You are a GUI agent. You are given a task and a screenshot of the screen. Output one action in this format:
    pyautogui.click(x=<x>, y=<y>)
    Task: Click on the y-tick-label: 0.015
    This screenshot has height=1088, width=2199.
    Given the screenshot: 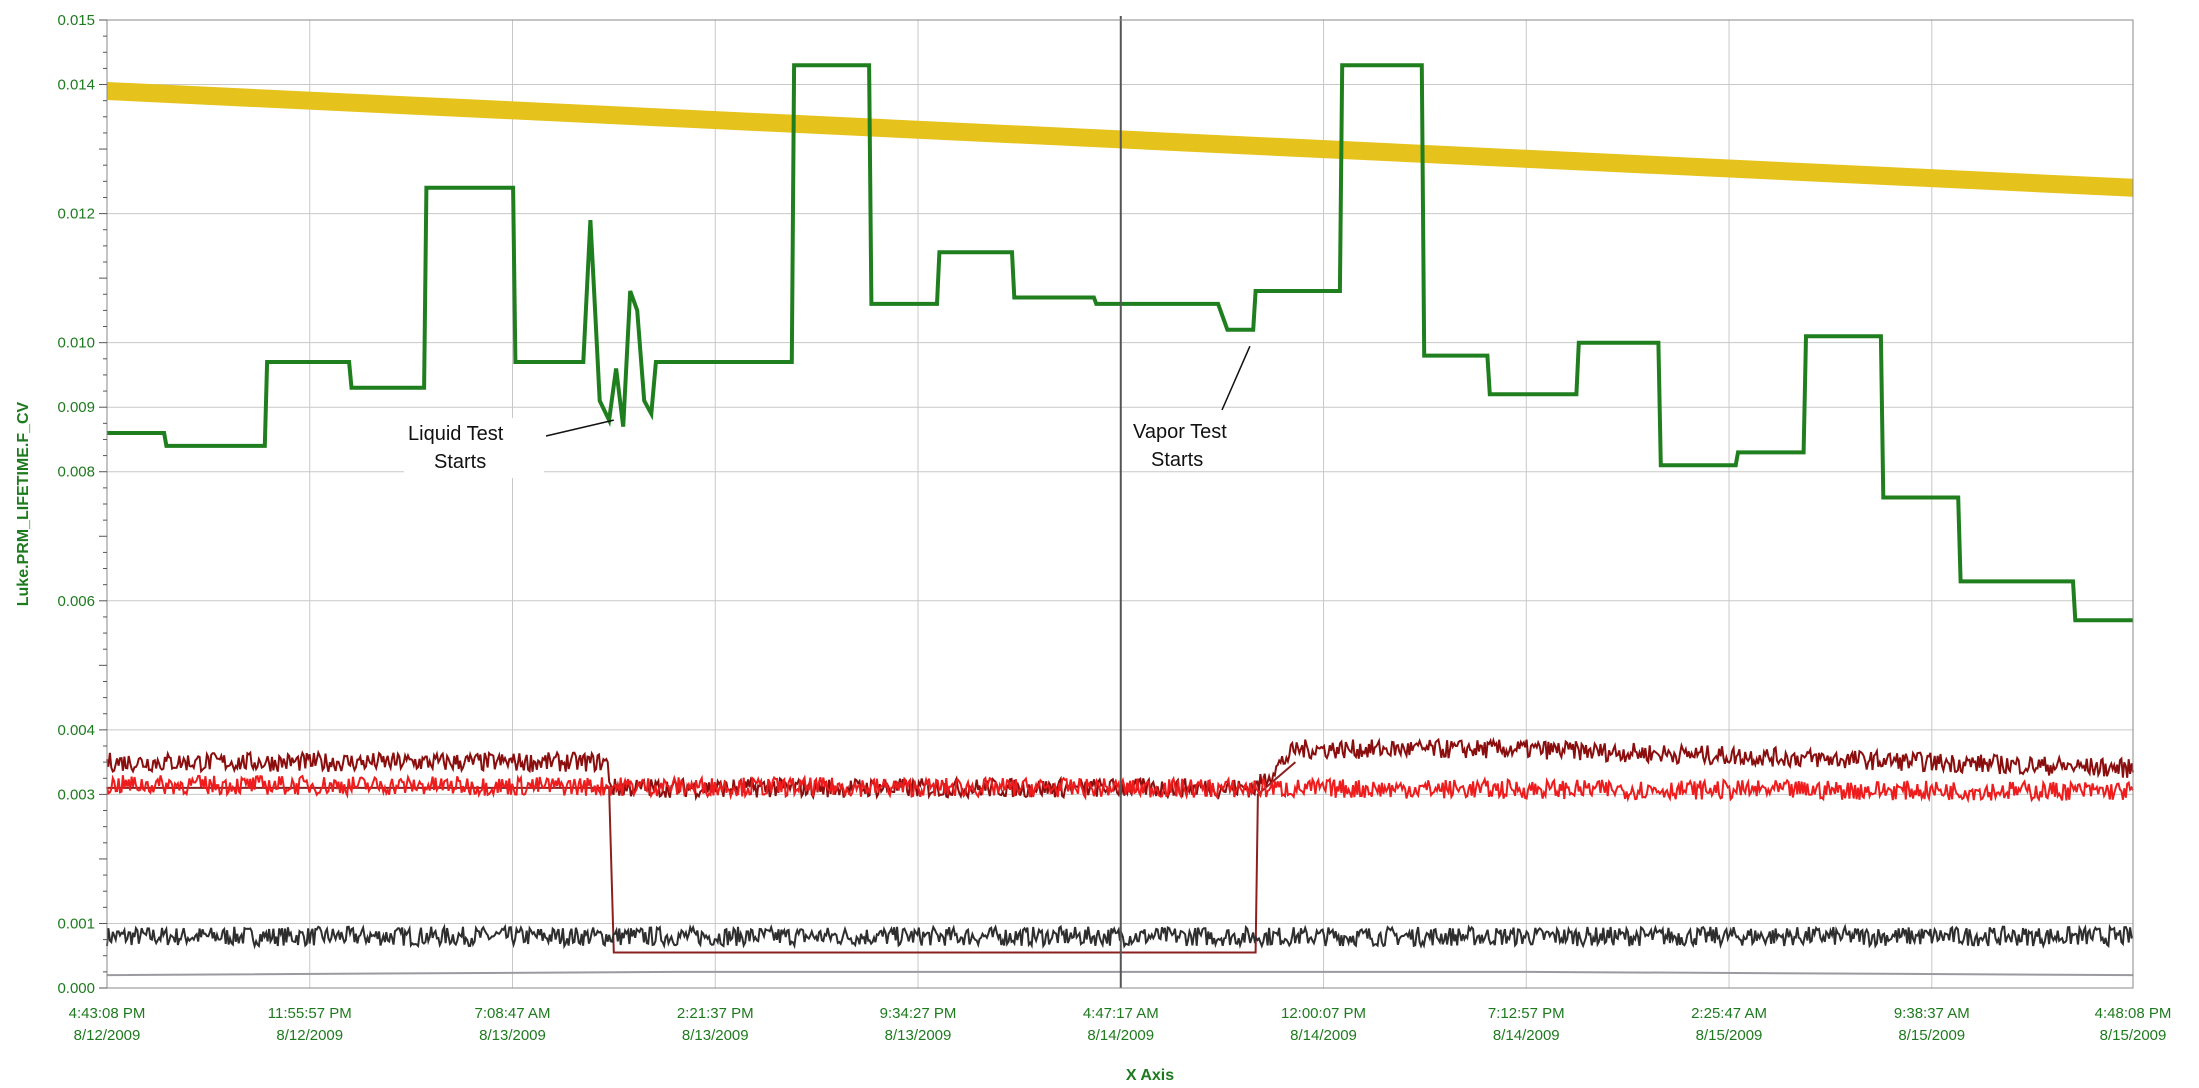 What is the action you would take?
    pyautogui.click(x=76, y=20)
    